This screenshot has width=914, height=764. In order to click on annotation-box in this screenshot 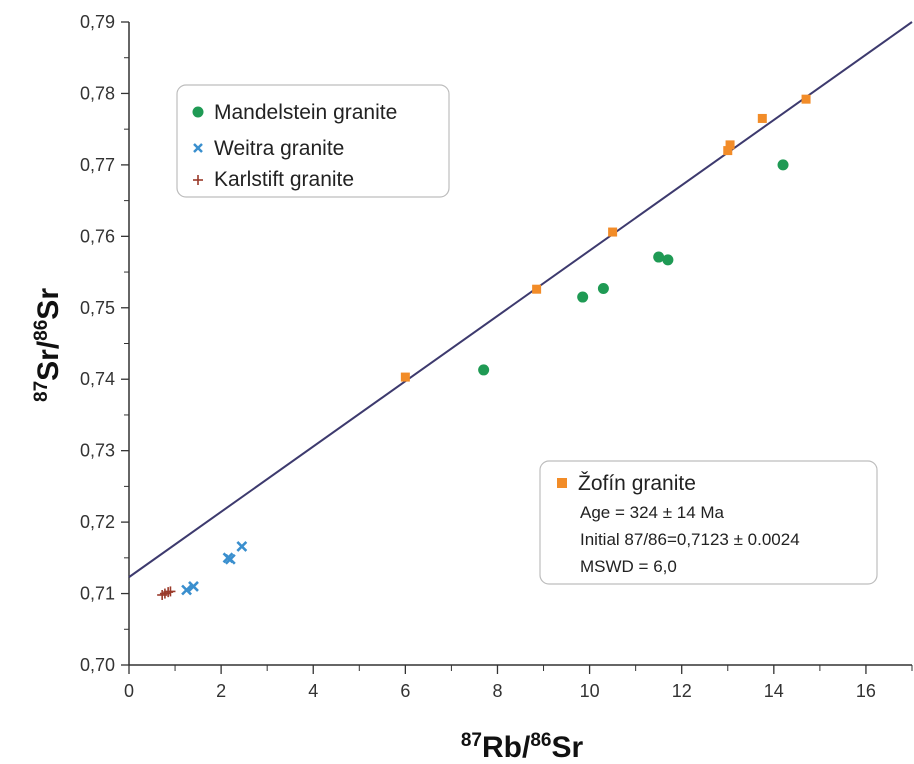, I will do `click(708, 522)`.